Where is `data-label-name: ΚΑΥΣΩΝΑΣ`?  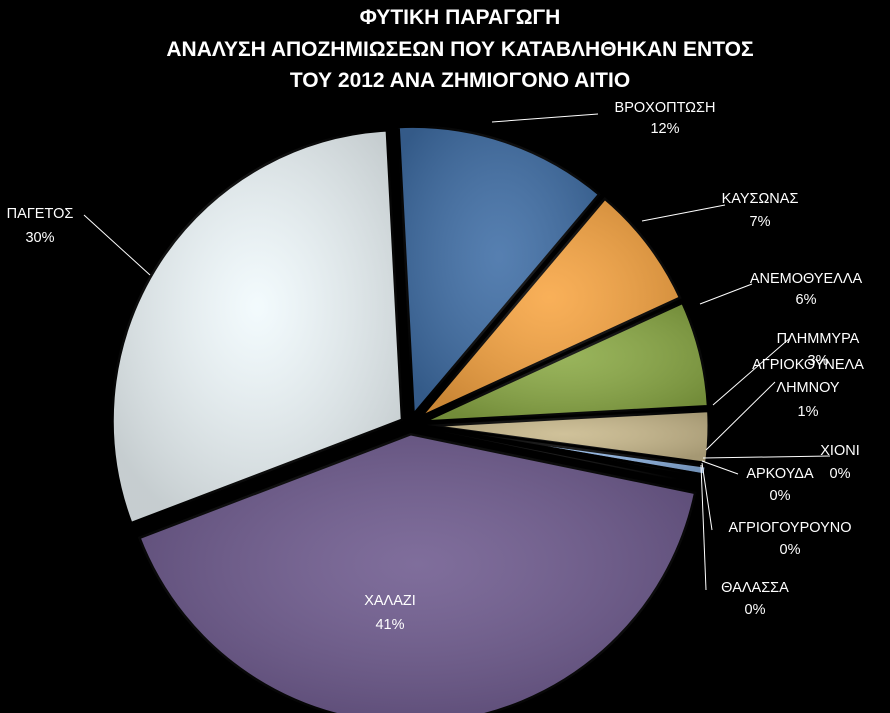
data-label-name: ΚΑΥΣΩΝΑΣ is located at coordinates (760, 199).